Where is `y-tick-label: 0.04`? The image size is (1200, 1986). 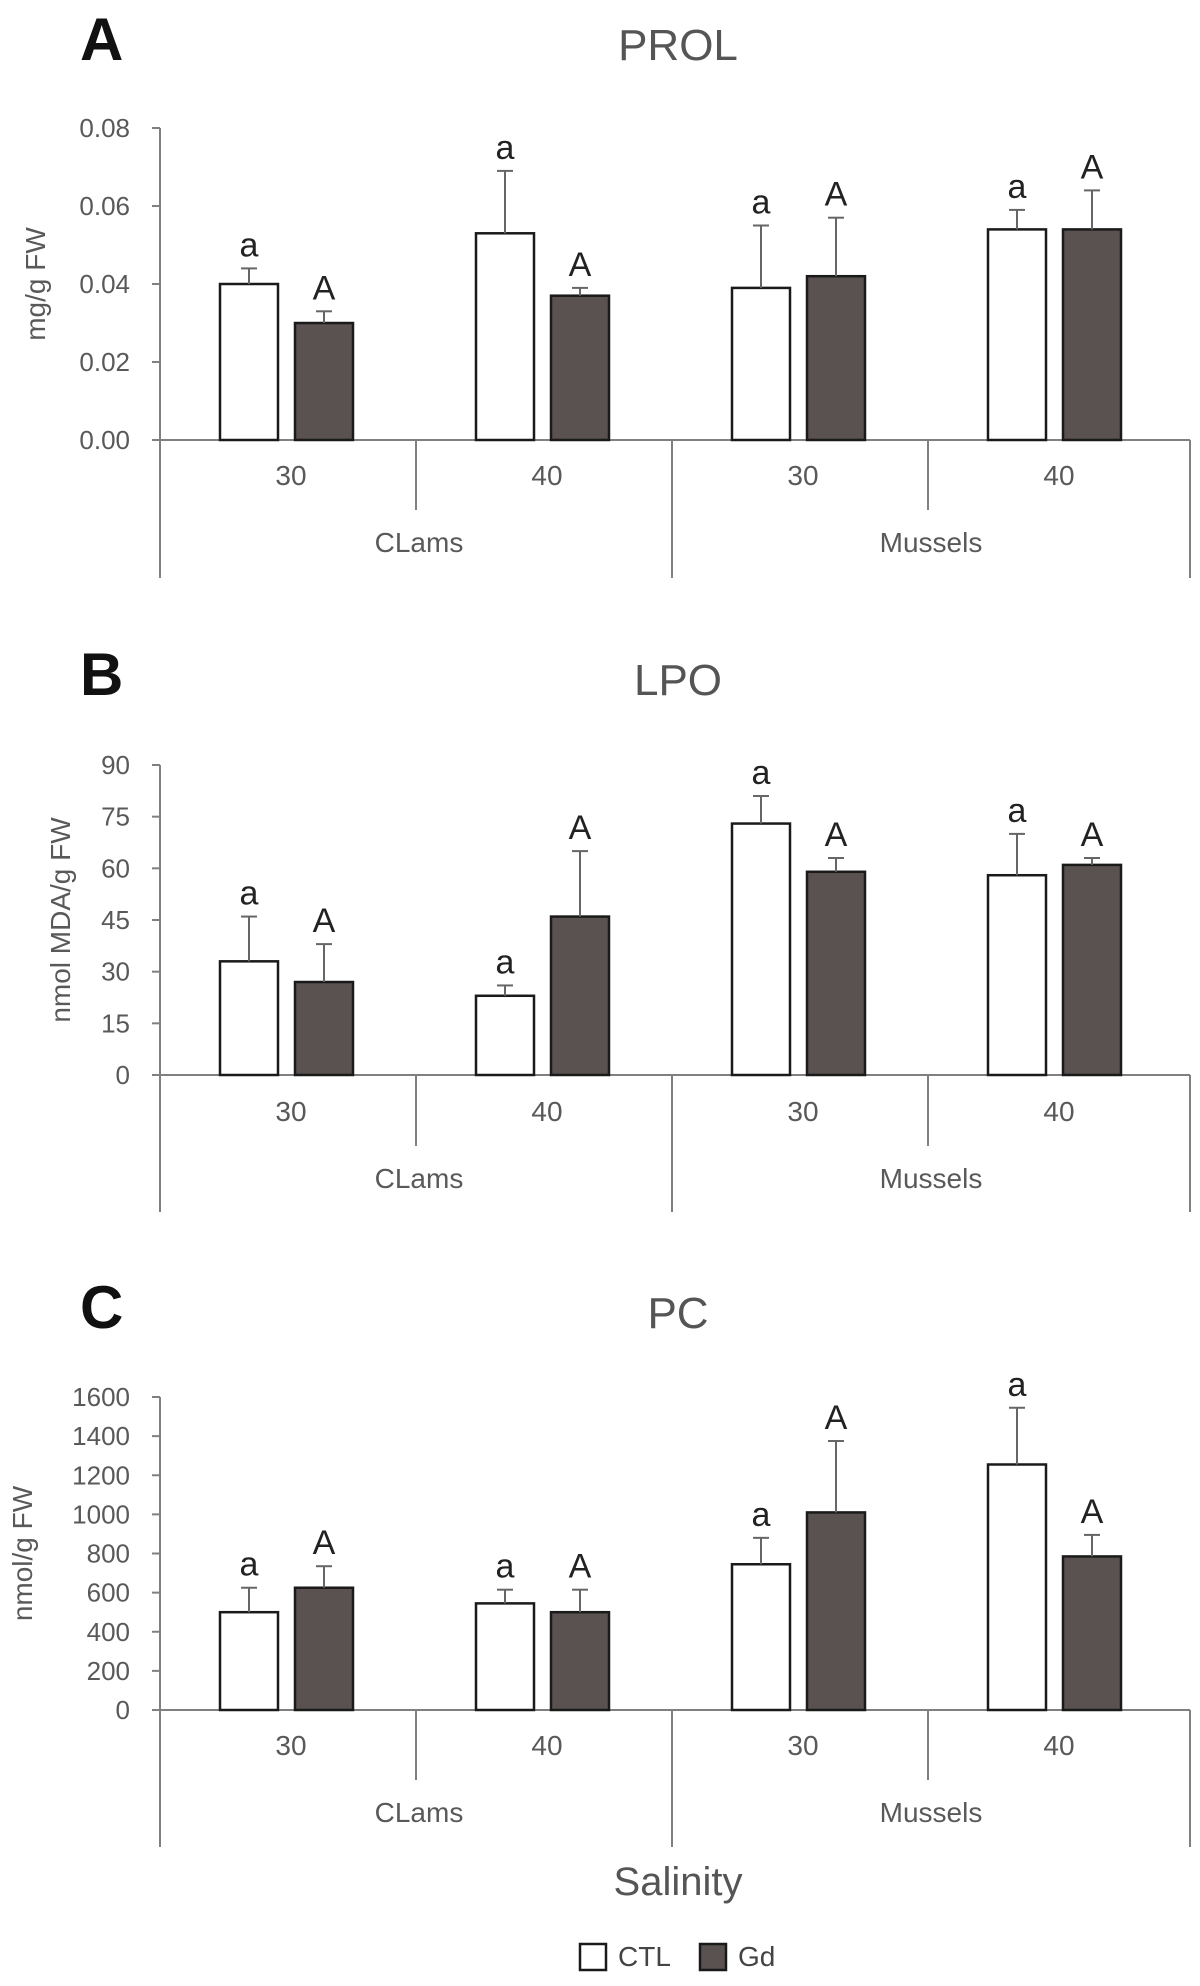 y-tick-label: 0.04 is located at coordinates (104, 284).